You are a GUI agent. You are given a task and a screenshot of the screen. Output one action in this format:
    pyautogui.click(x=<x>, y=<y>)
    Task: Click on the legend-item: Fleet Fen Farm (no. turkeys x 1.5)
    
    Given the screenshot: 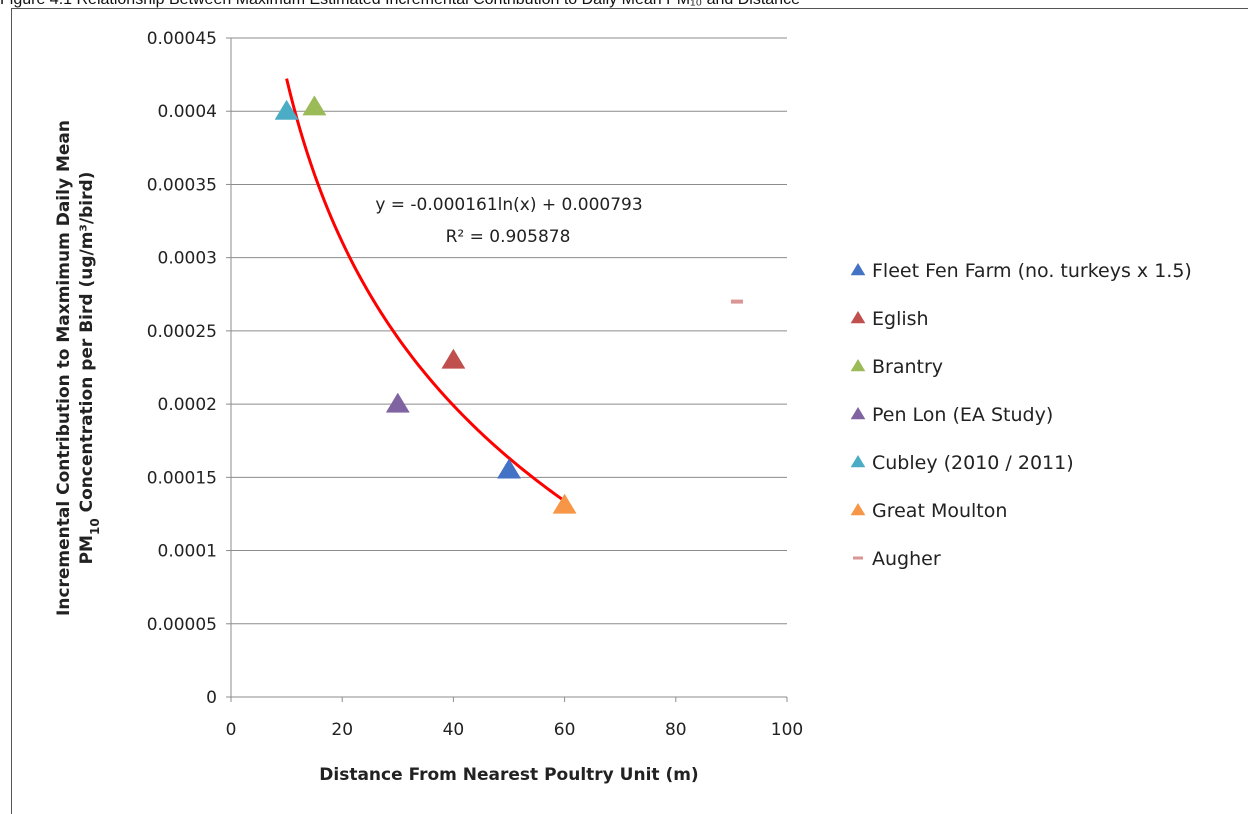 What is the action you would take?
    pyautogui.click(x=1021, y=271)
    